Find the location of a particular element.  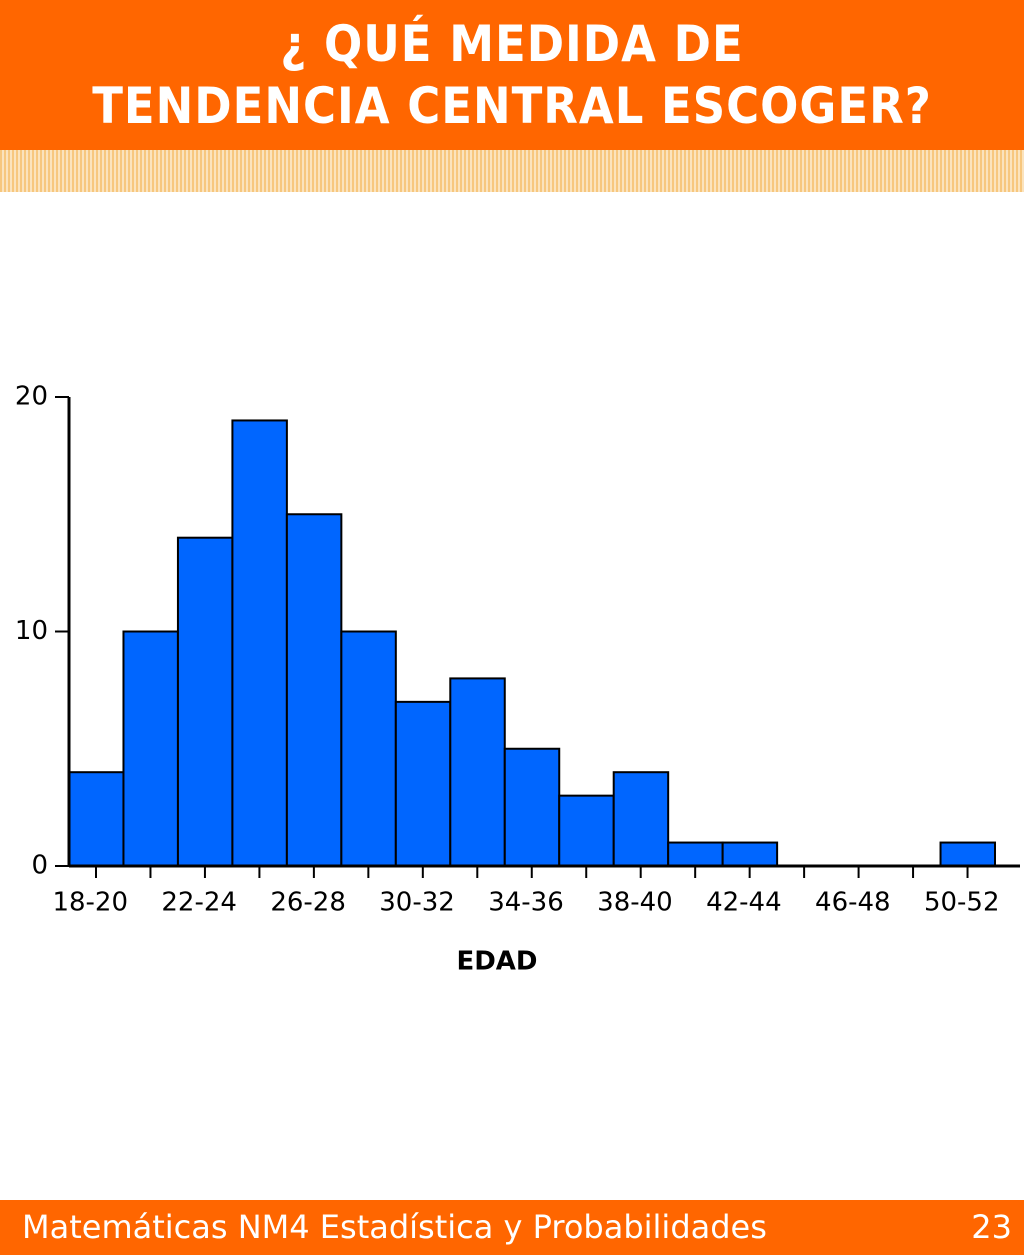

x-tick-label: 26-28 is located at coordinates (308, 903).